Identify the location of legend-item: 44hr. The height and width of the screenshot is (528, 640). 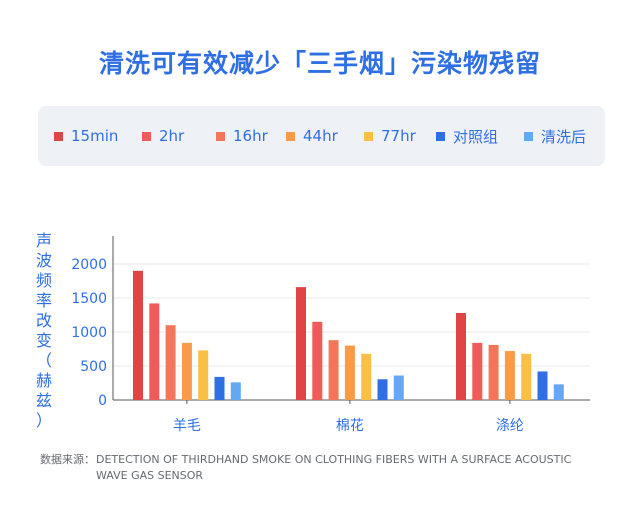
(312, 136).